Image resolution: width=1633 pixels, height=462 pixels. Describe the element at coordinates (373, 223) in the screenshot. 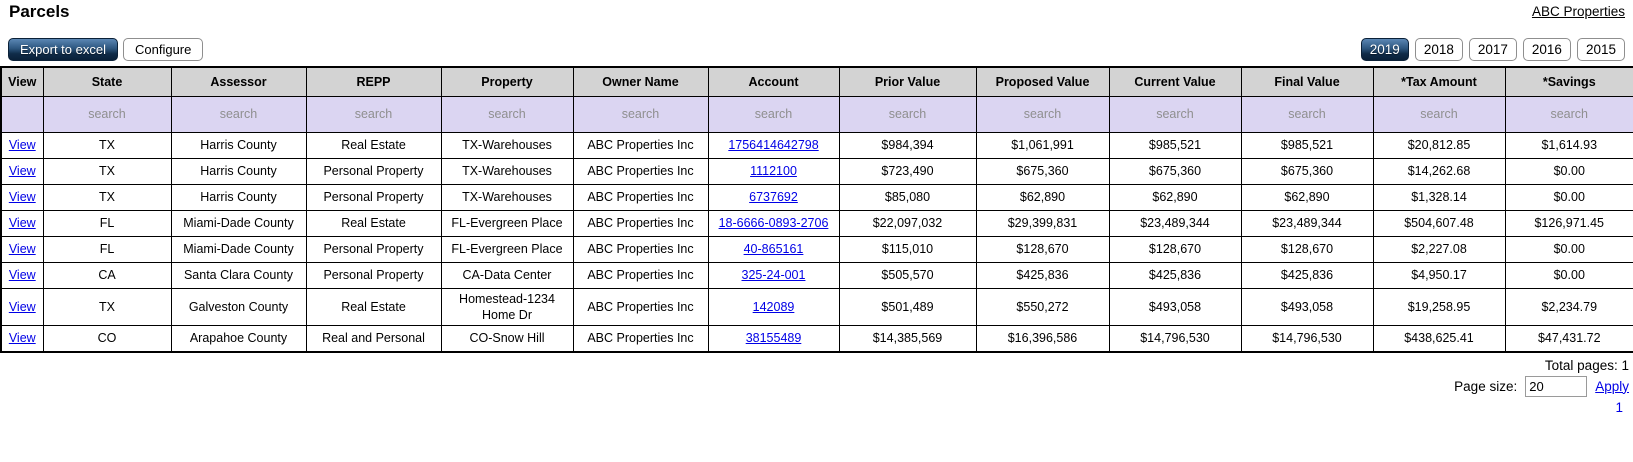

I see `repp-cell: Real Estate` at that location.